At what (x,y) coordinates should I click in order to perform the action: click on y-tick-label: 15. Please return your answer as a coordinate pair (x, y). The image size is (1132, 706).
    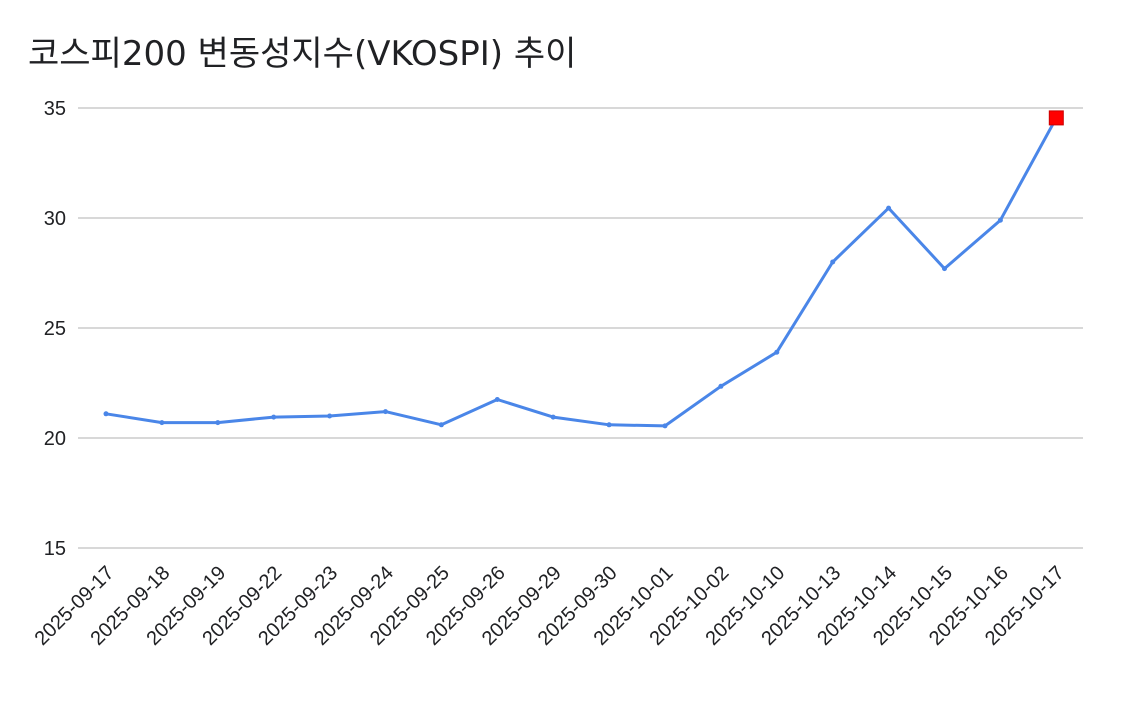
    Looking at the image, I should click on (55, 549).